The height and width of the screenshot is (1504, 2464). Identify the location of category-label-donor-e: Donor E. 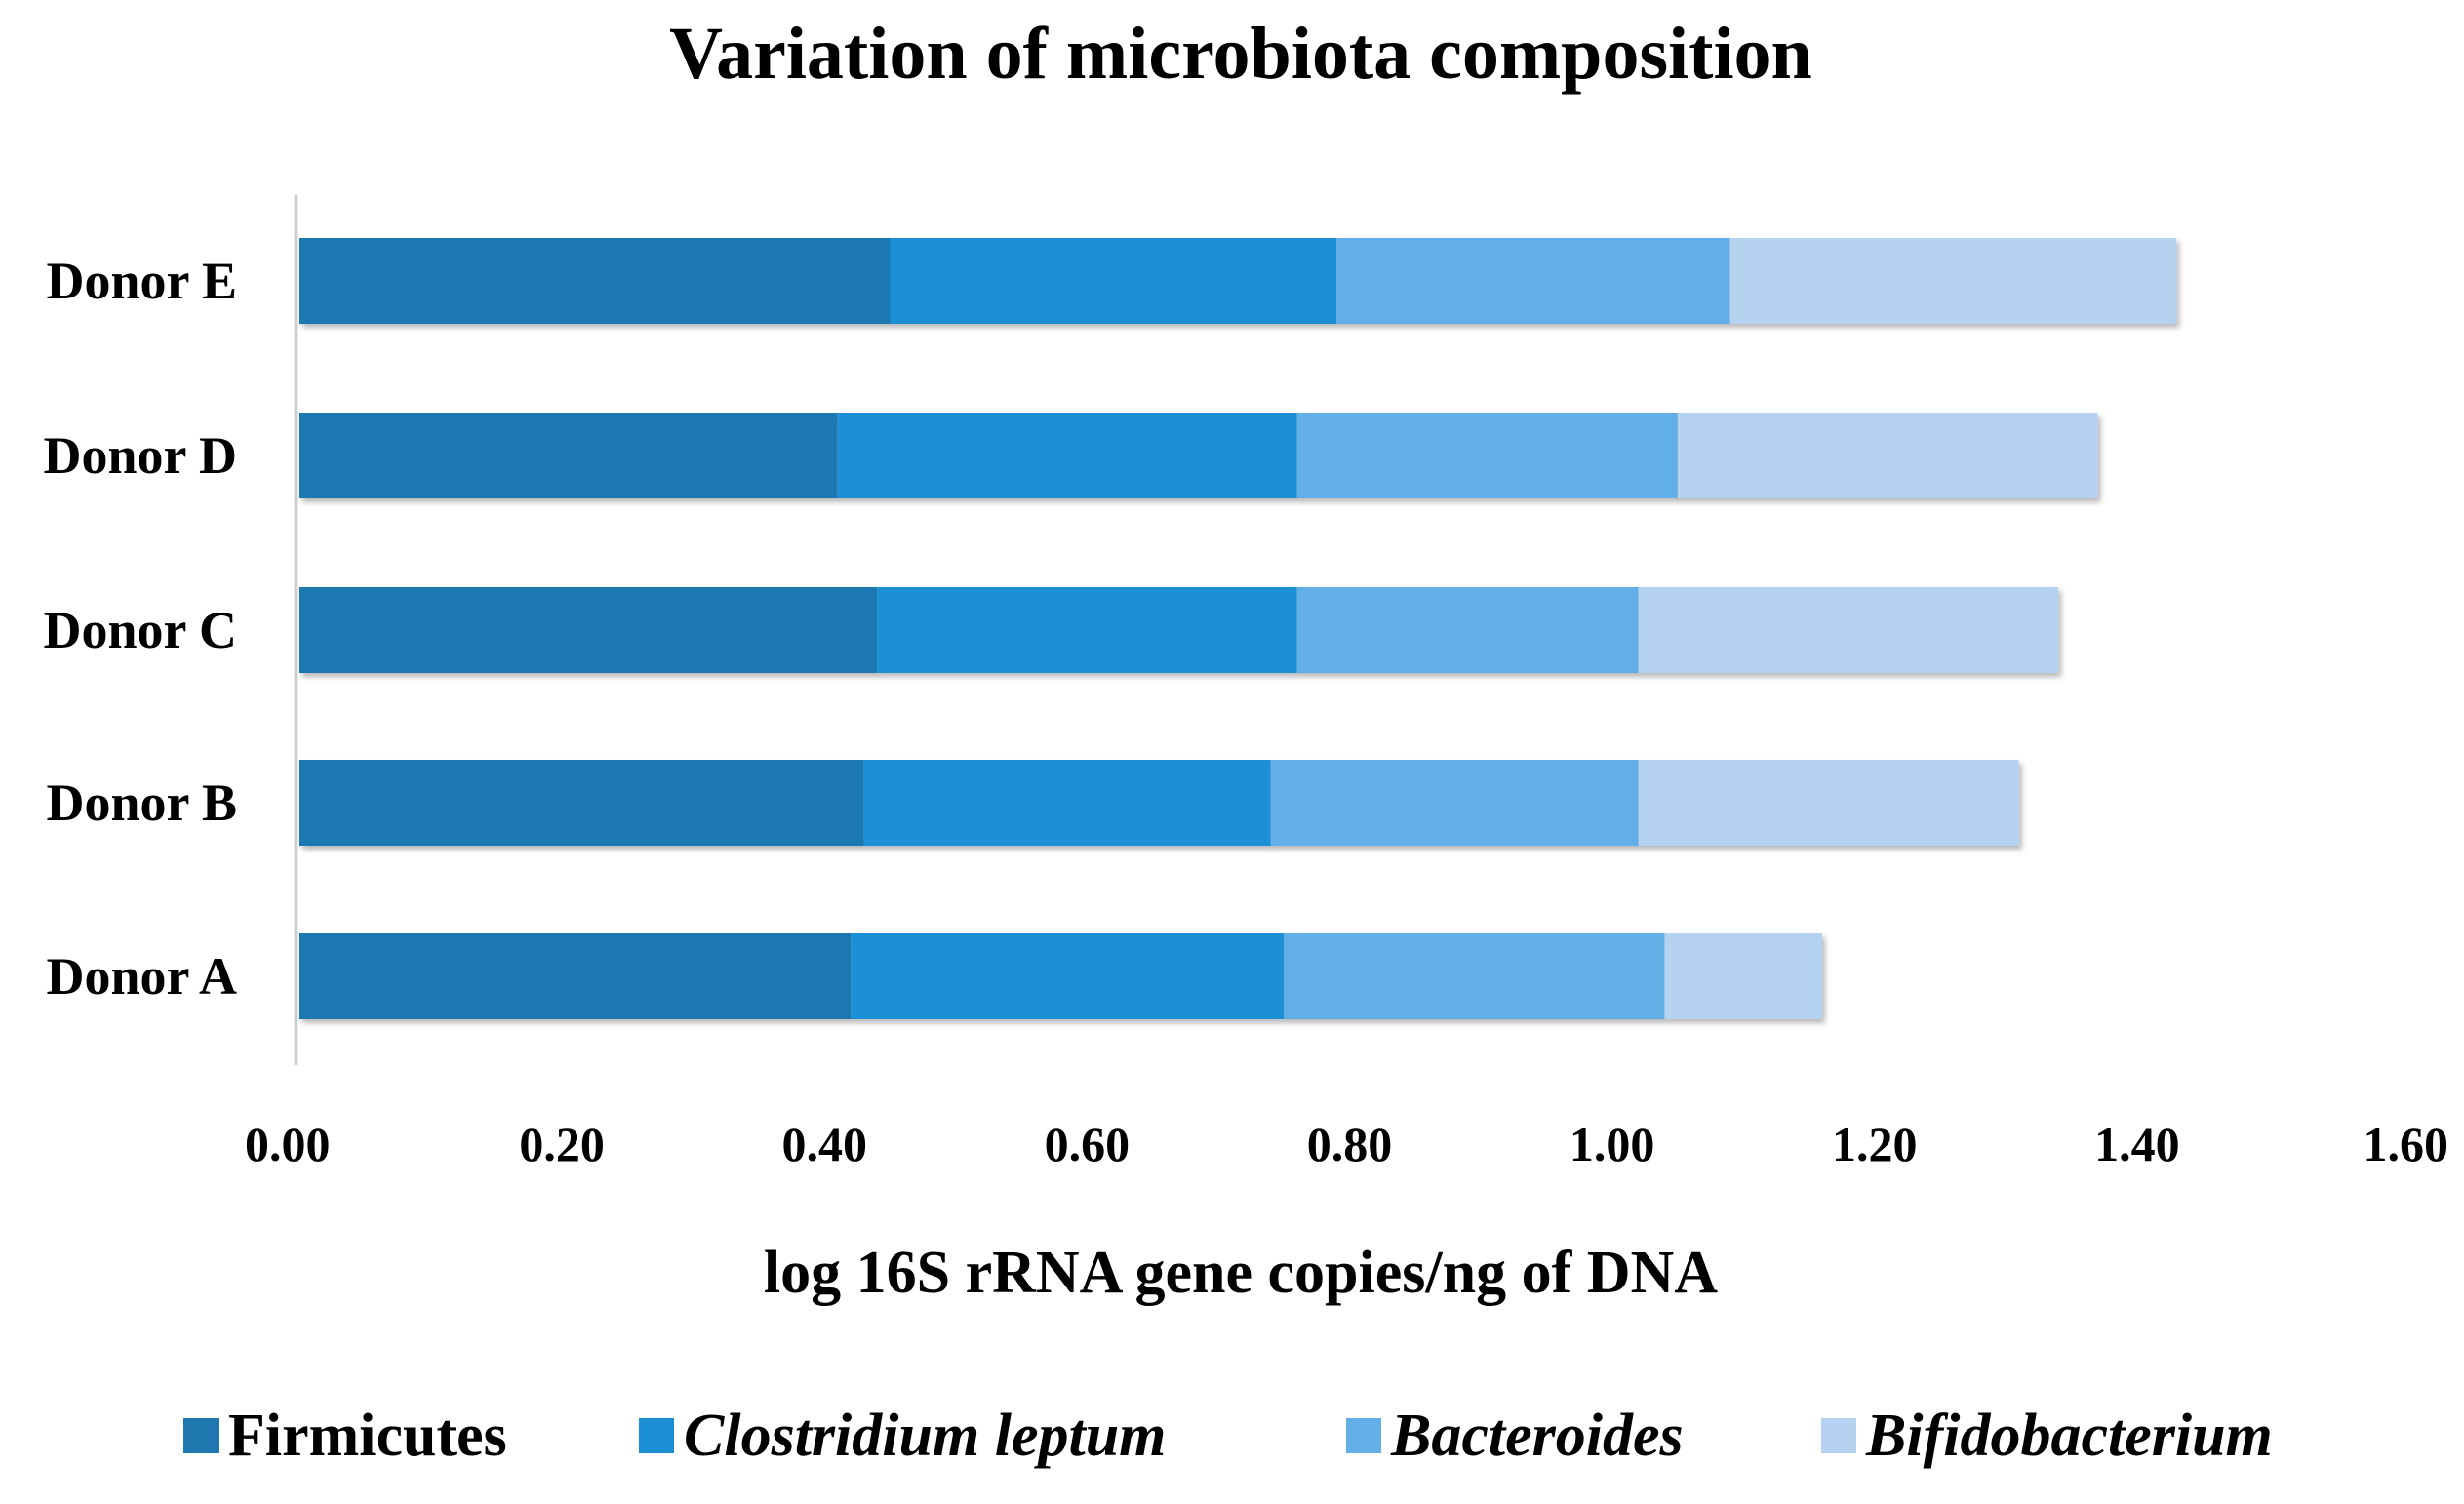
(141, 281).